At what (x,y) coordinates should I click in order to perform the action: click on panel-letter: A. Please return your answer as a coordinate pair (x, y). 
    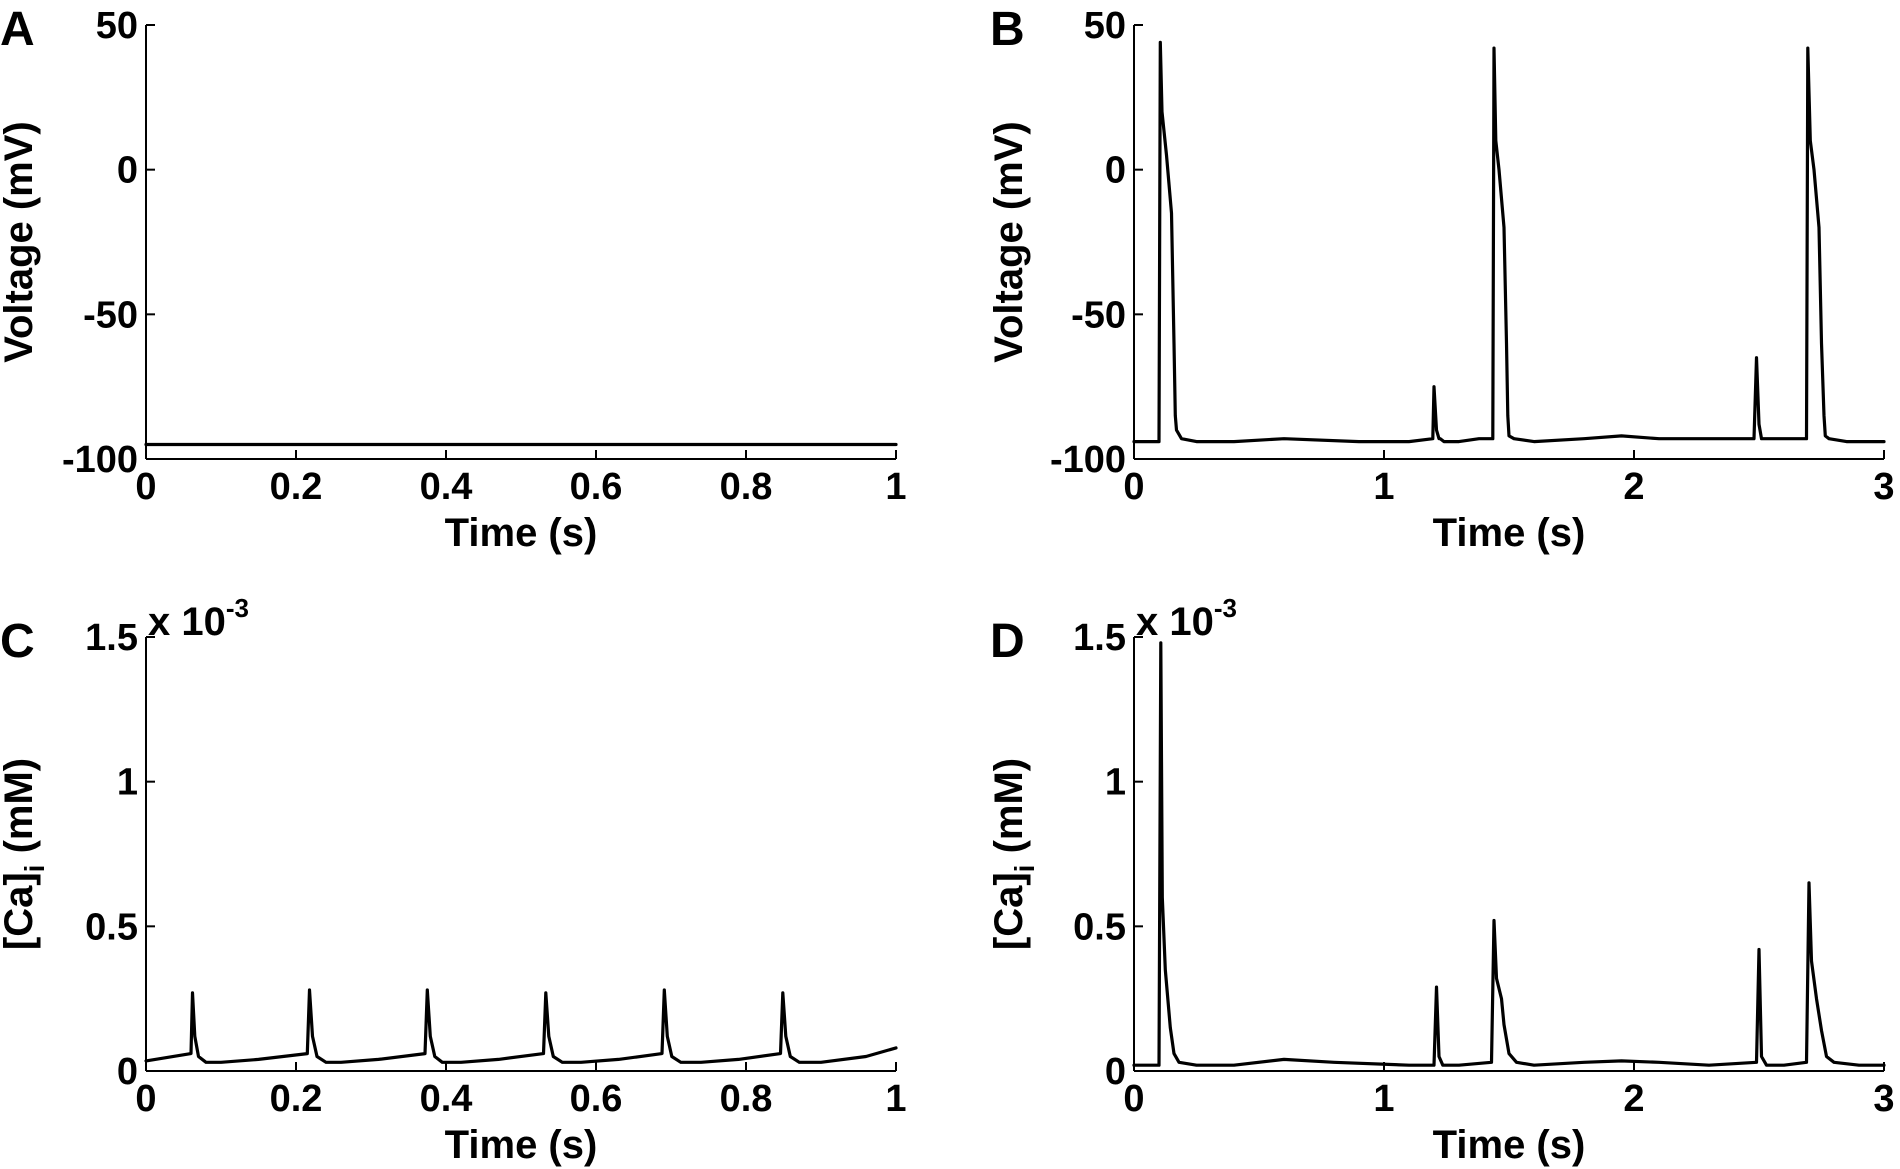
    Looking at the image, I should click on (17, 29).